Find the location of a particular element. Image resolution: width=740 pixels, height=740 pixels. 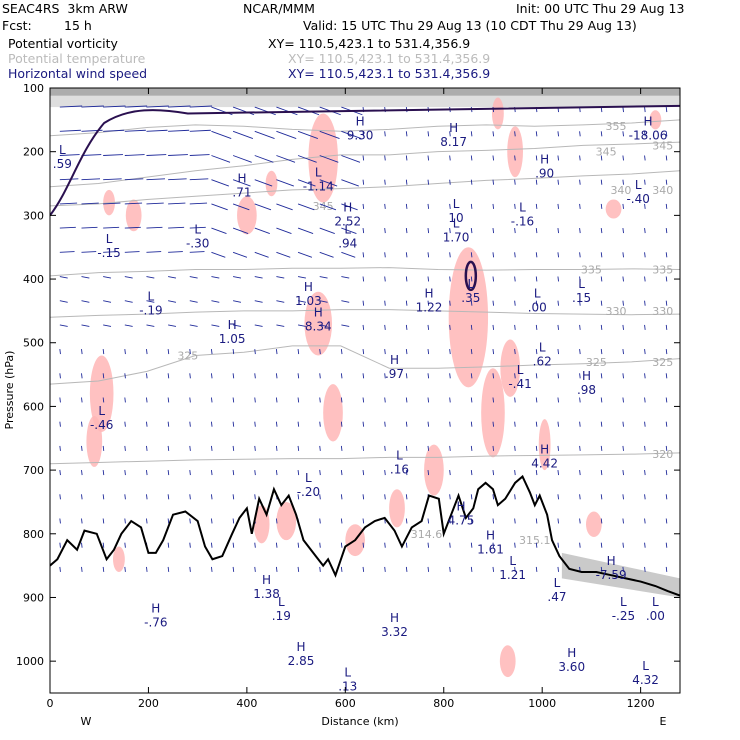

y-tick-label: 800 is located at coordinates (33, 534).